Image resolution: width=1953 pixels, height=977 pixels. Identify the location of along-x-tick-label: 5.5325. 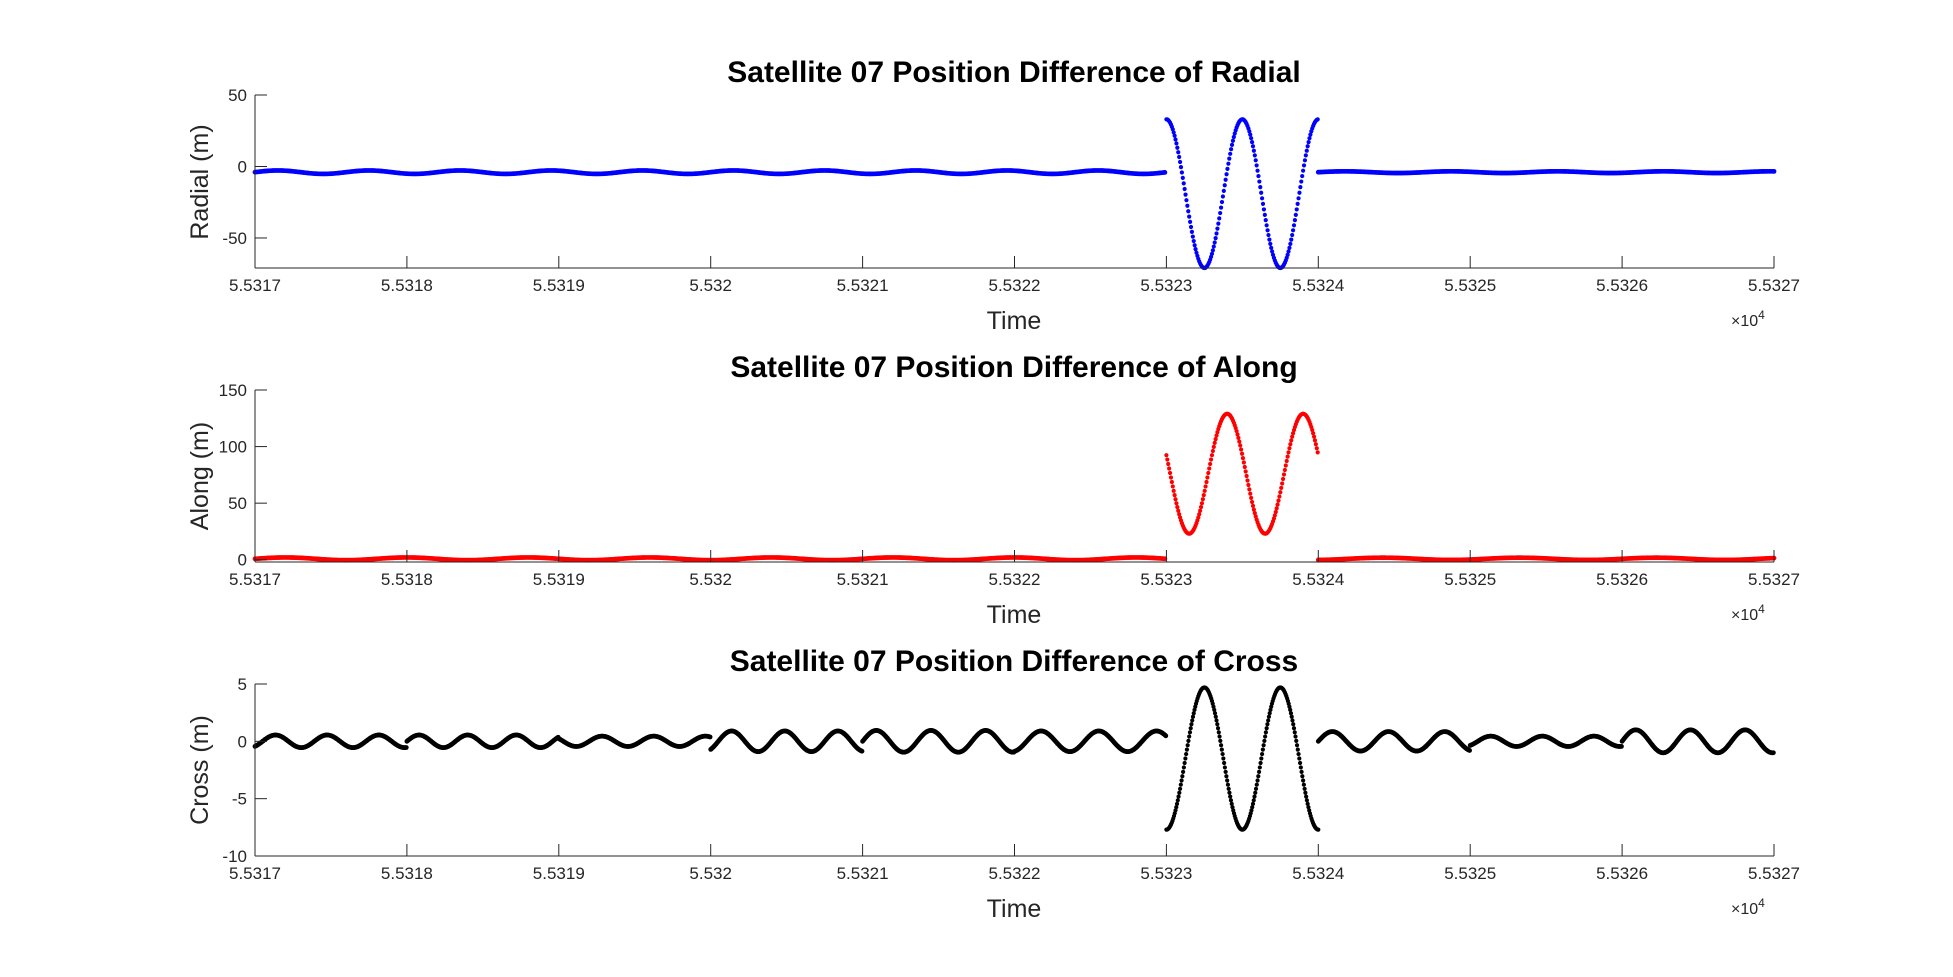
(1470, 579).